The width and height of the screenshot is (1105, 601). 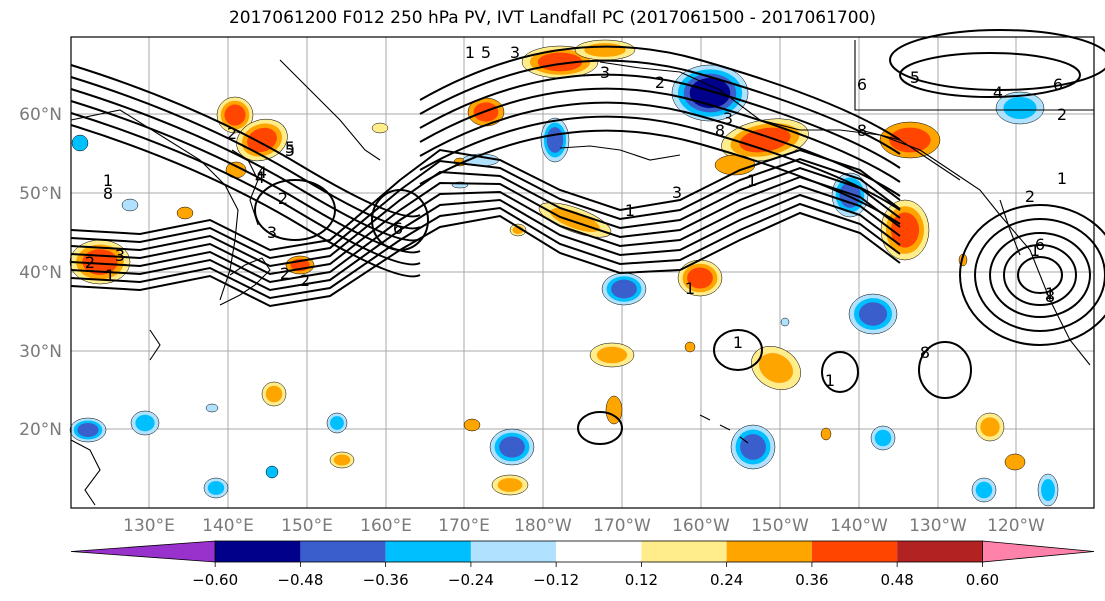 What do you see at coordinates (386, 526) in the screenshot?
I see `lon-tick-label: 160°E` at bounding box center [386, 526].